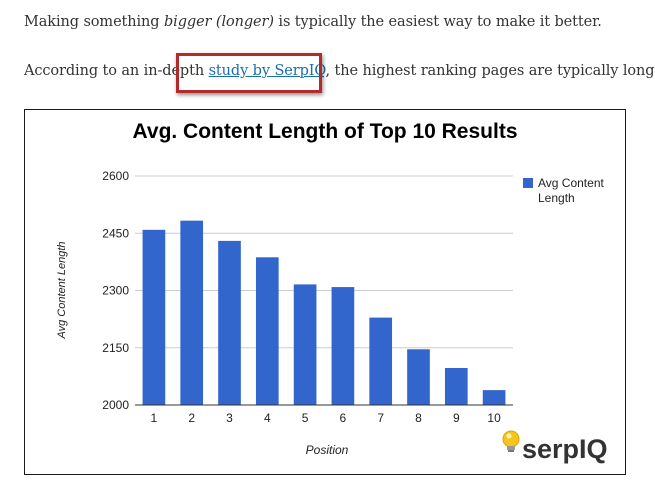  Describe the element at coordinates (325, 131) in the screenshot. I see `chart-title: Avg. Content Length of Top 10 Results` at that location.